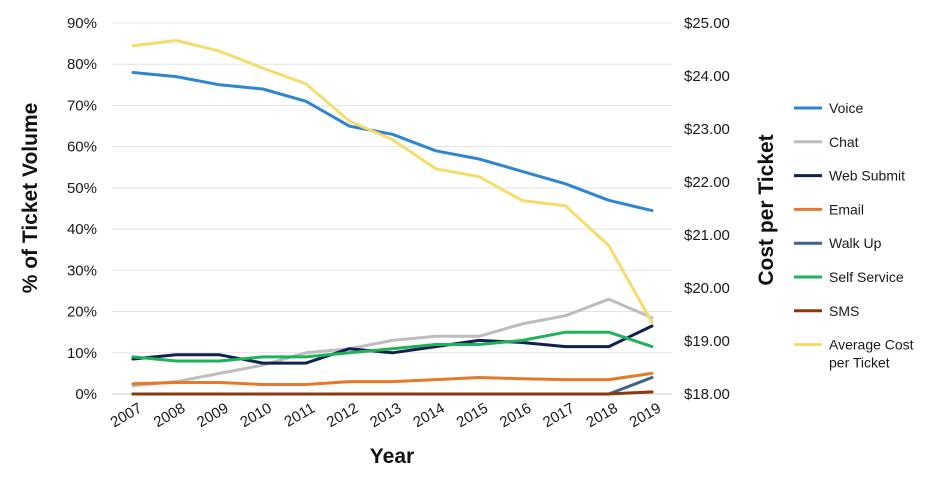 The height and width of the screenshot is (481, 952). Describe the element at coordinates (82, 353) in the screenshot. I see `y-tick-label: 10%` at that location.